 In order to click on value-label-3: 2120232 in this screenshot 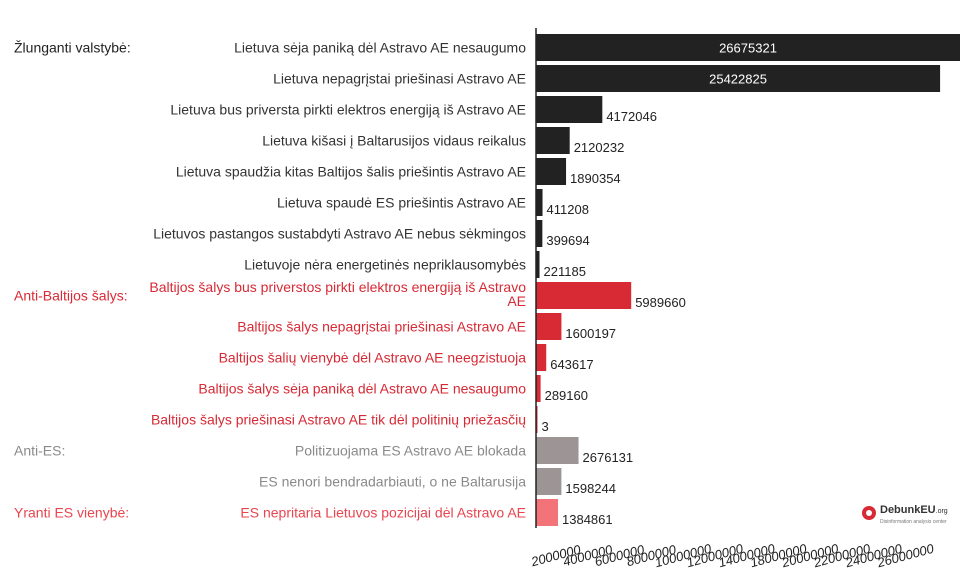, I will do `click(599, 147)`.